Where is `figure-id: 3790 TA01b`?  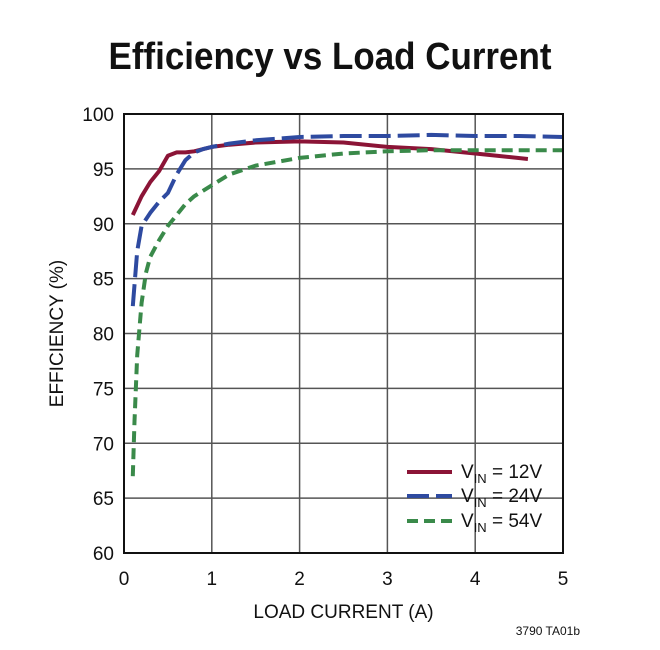 figure-id: 3790 TA01b is located at coordinates (547, 631).